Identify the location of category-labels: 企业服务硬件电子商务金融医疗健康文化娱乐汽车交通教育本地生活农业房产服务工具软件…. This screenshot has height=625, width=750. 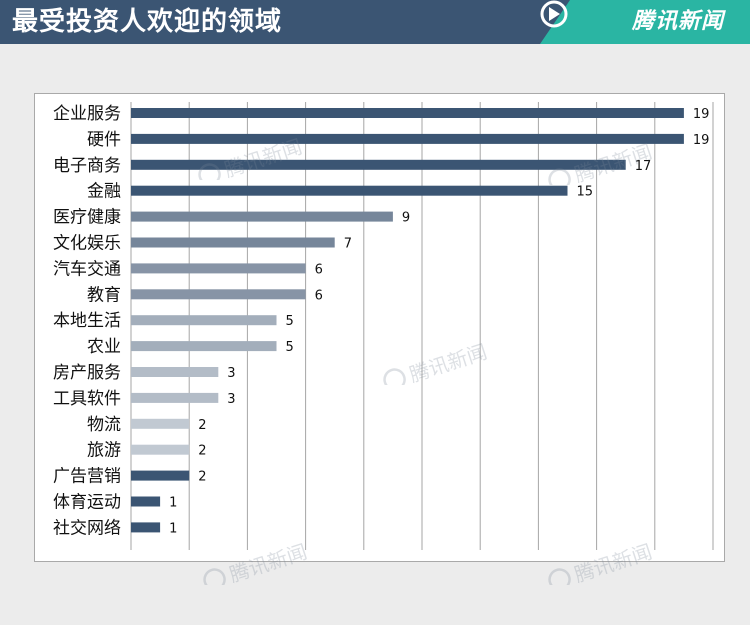
(87, 321).